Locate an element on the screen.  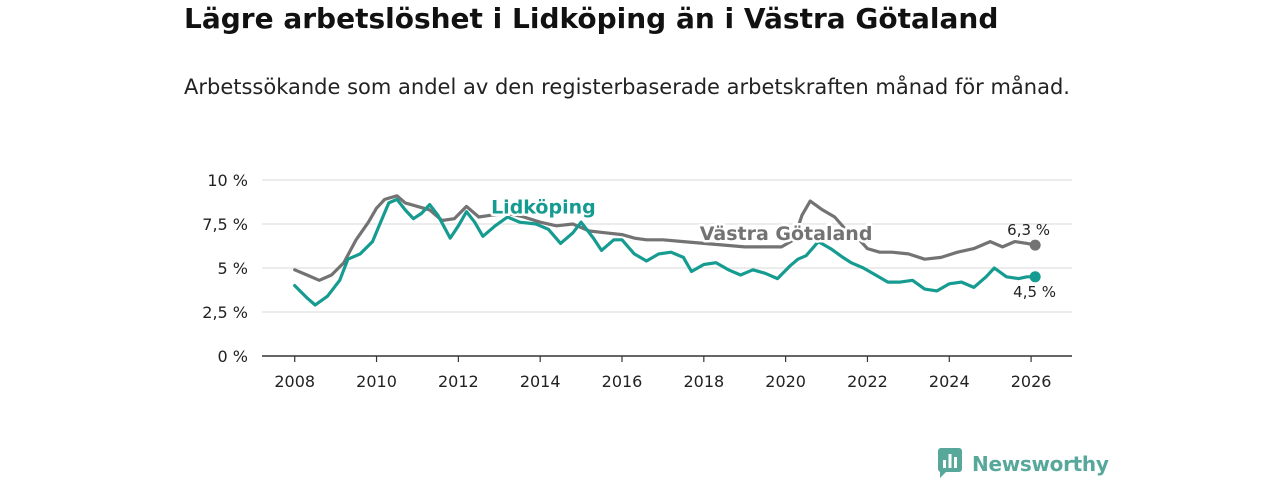
y-tick-label: 7,5 % is located at coordinates (225, 224).